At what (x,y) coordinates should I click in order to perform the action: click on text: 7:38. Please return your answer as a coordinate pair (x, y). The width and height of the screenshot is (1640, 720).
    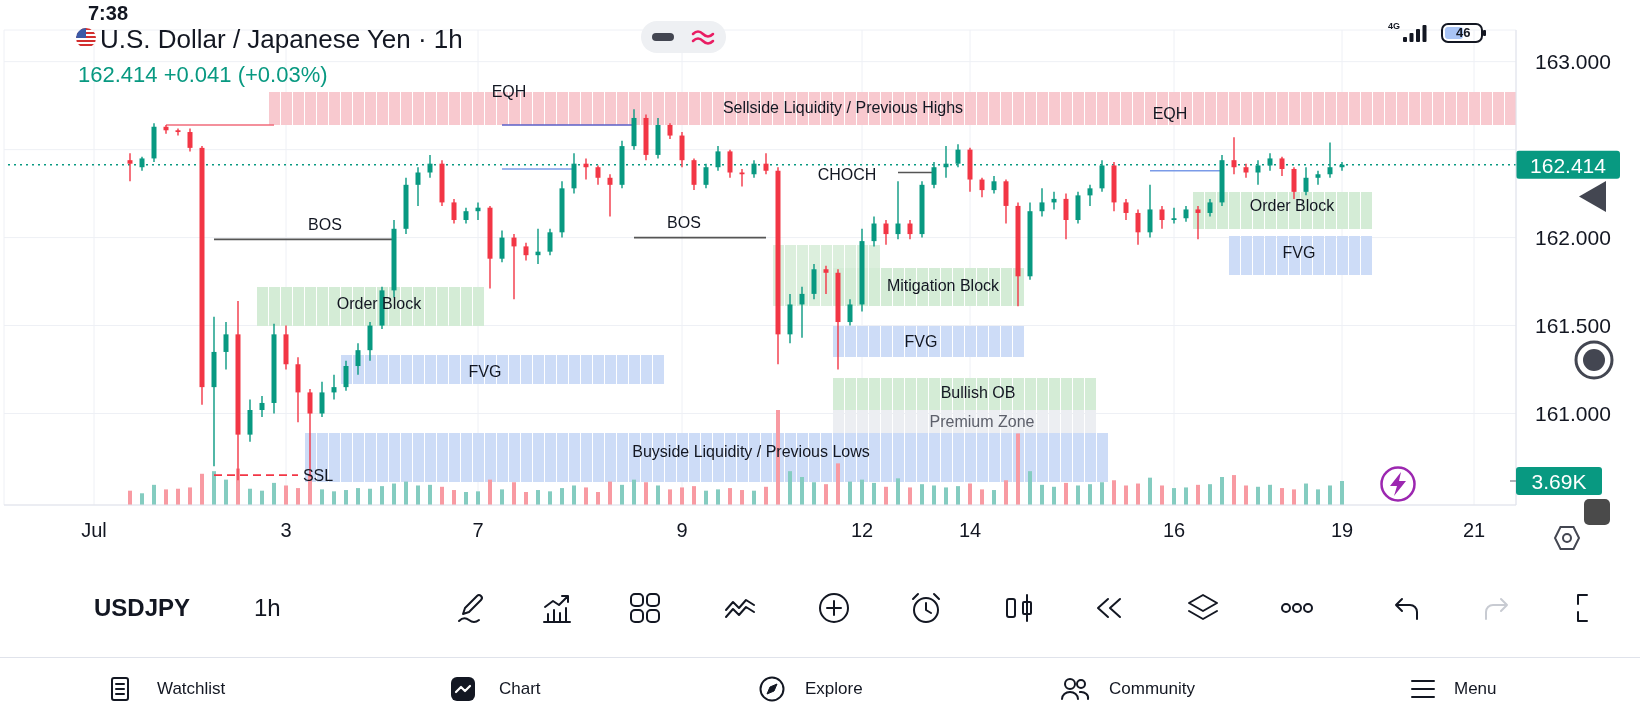
    Looking at the image, I should click on (108, 13).